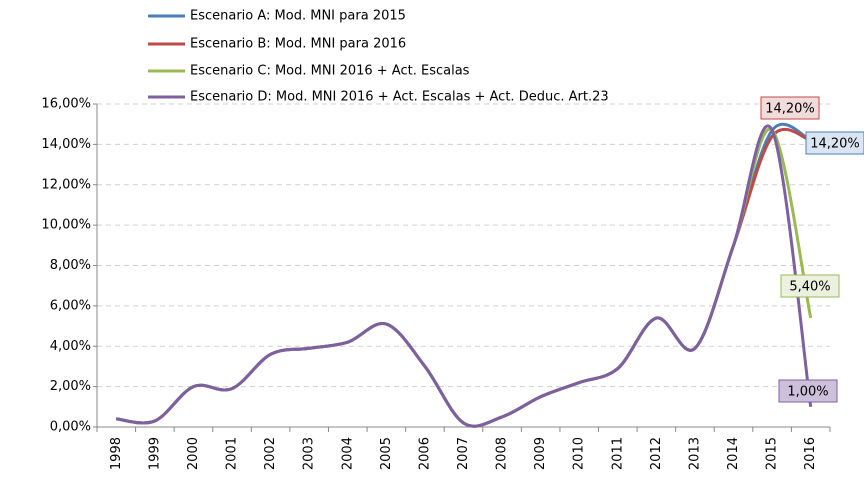  What do you see at coordinates (66, 225) in the screenshot?
I see `y-tick-label: 10,00%` at bounding box center [66, 225].